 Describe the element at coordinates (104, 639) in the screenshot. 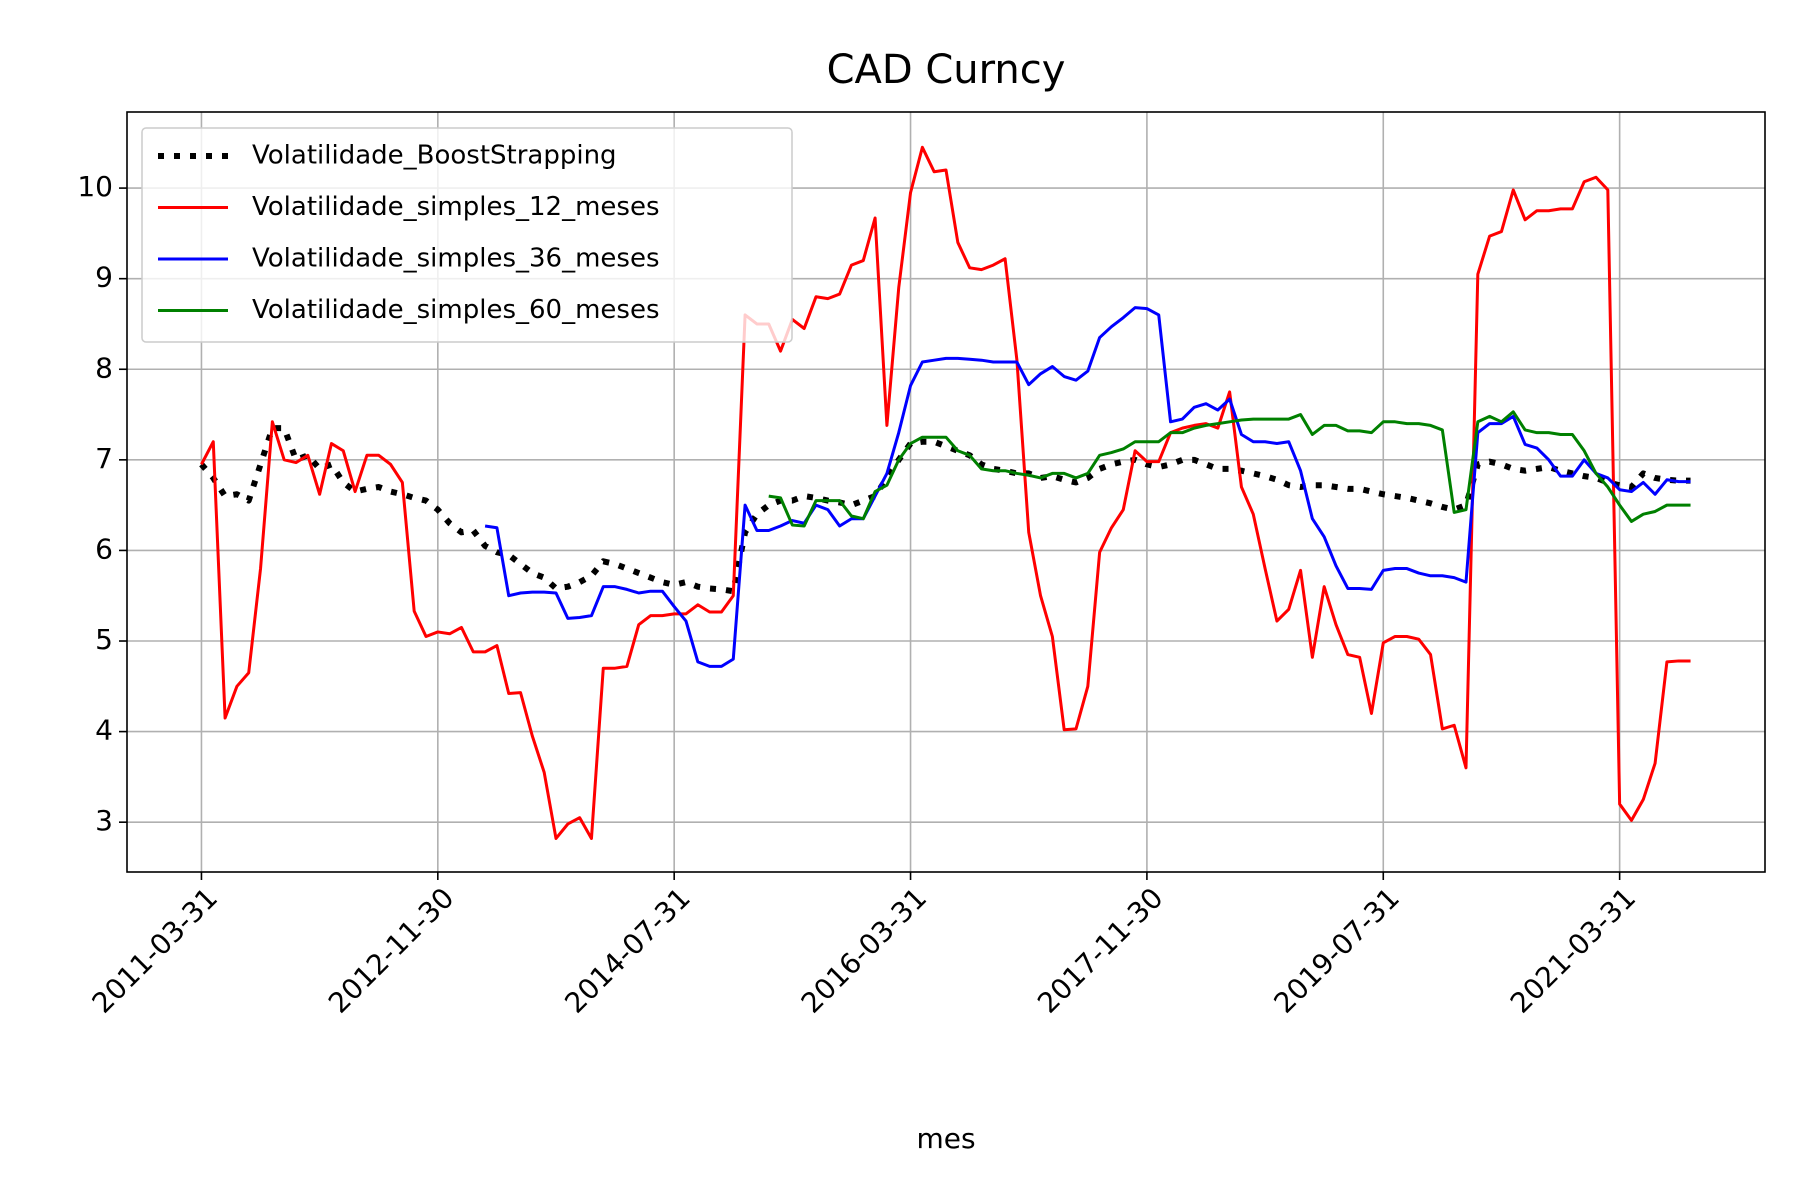

I see `y-tick-label: 5` at that location.